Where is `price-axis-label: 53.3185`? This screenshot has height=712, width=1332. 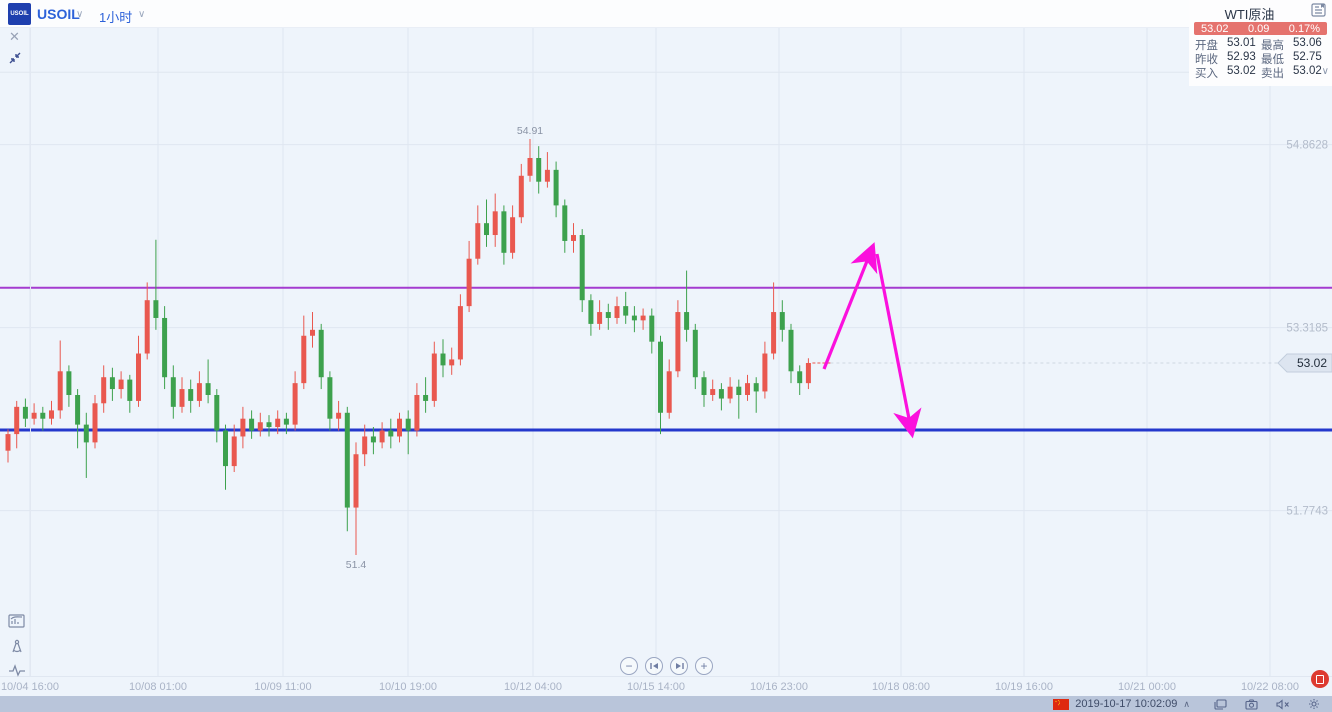 price-axis-label: 53.3185 is located at coordinates (1307, 329).